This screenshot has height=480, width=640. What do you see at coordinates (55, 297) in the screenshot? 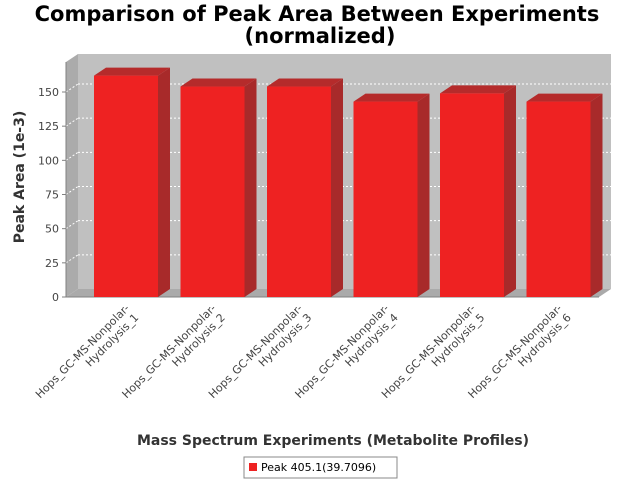
I see `y-tick-label: 0` at bounding box center [55, 297].